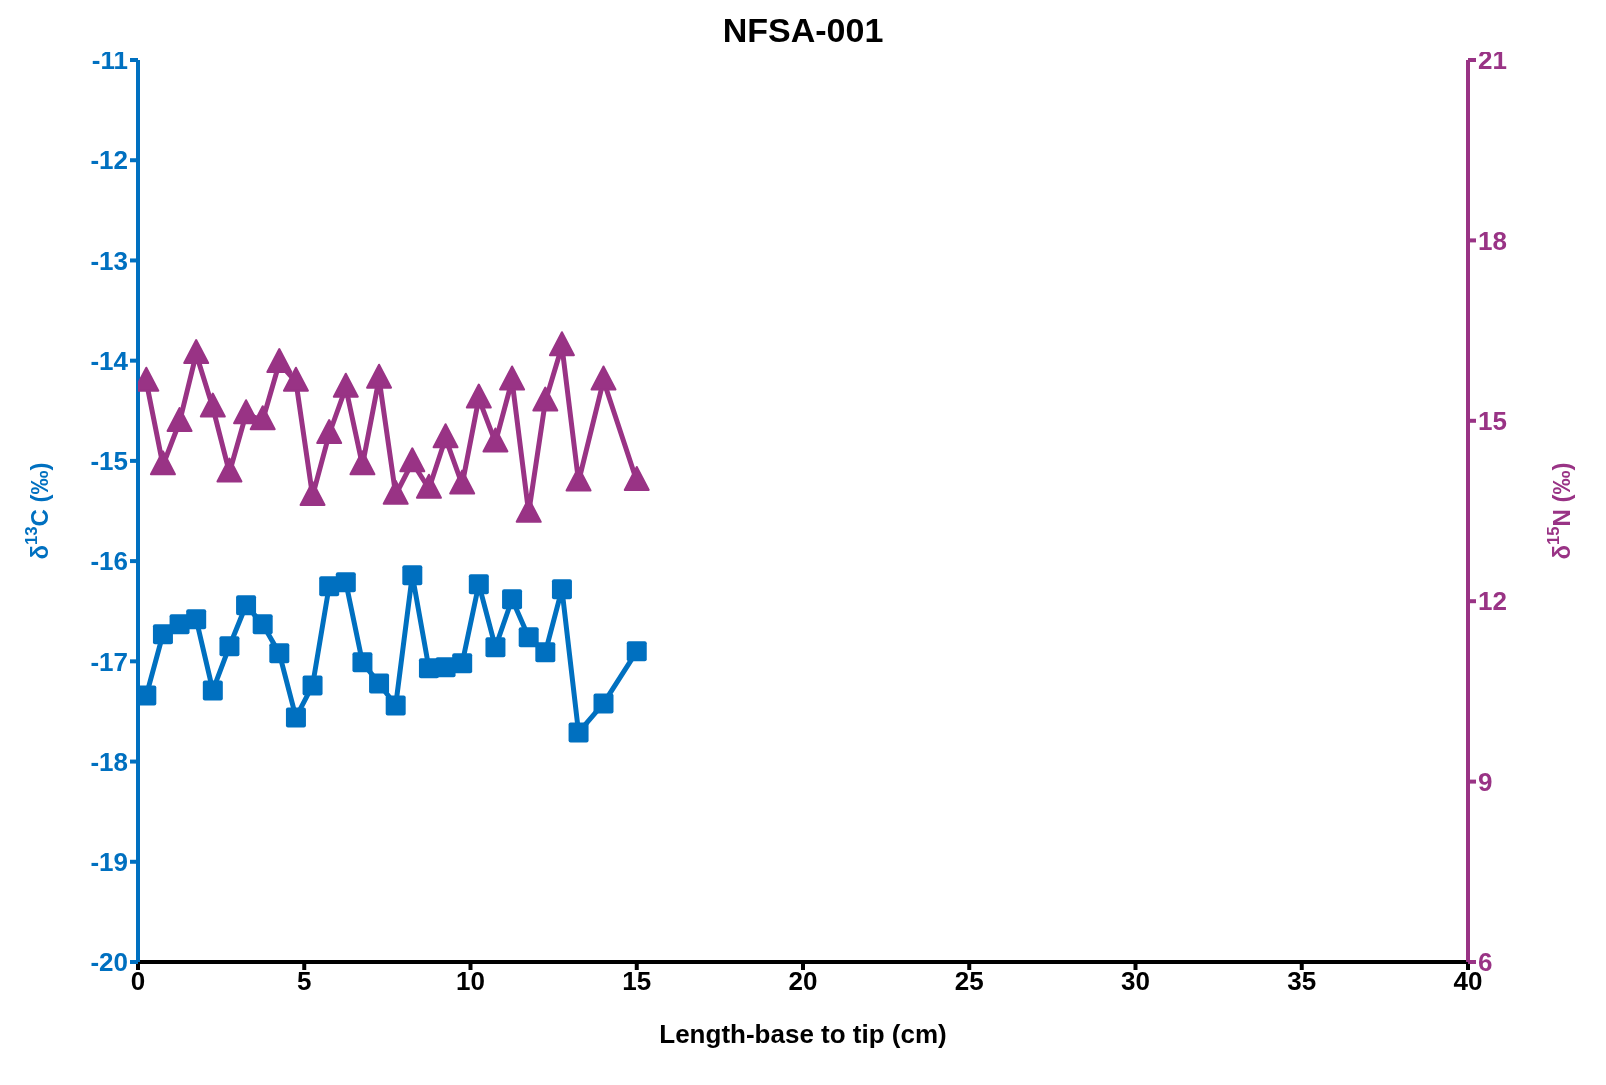 The width and height of the screenshot is (1606, 1085). I want to click on y-tick-label: -20, so click(109, 962).